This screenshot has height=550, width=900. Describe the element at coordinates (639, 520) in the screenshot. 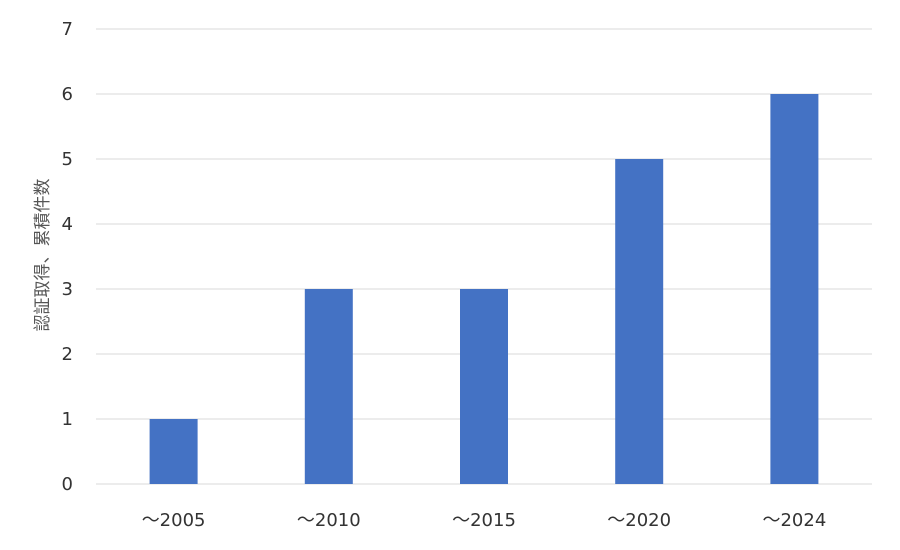

I see `x-tick-label: ～2020` at that location.